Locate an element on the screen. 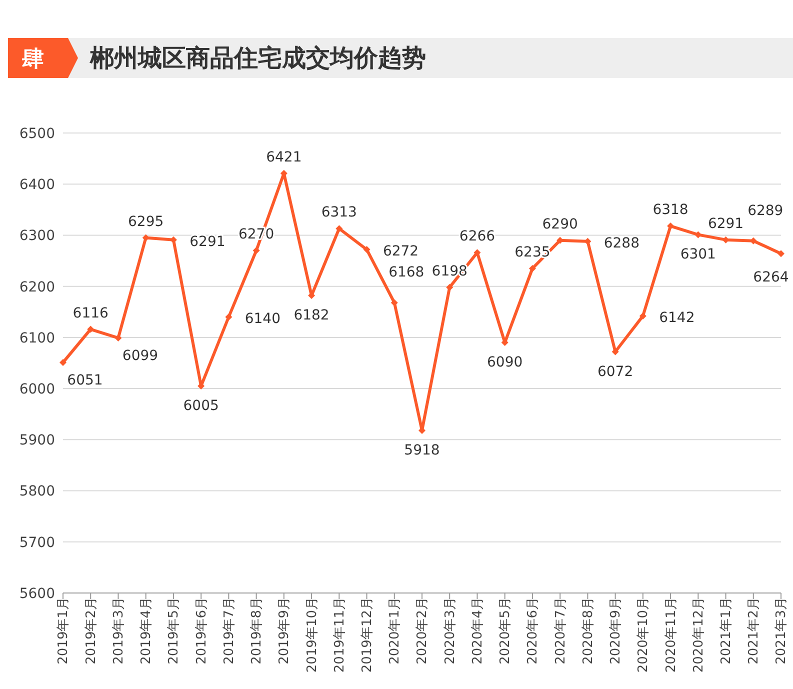 This screenshot has width=793, height=689. y-tick-label: 6100 is located at coordinates (37, 338).